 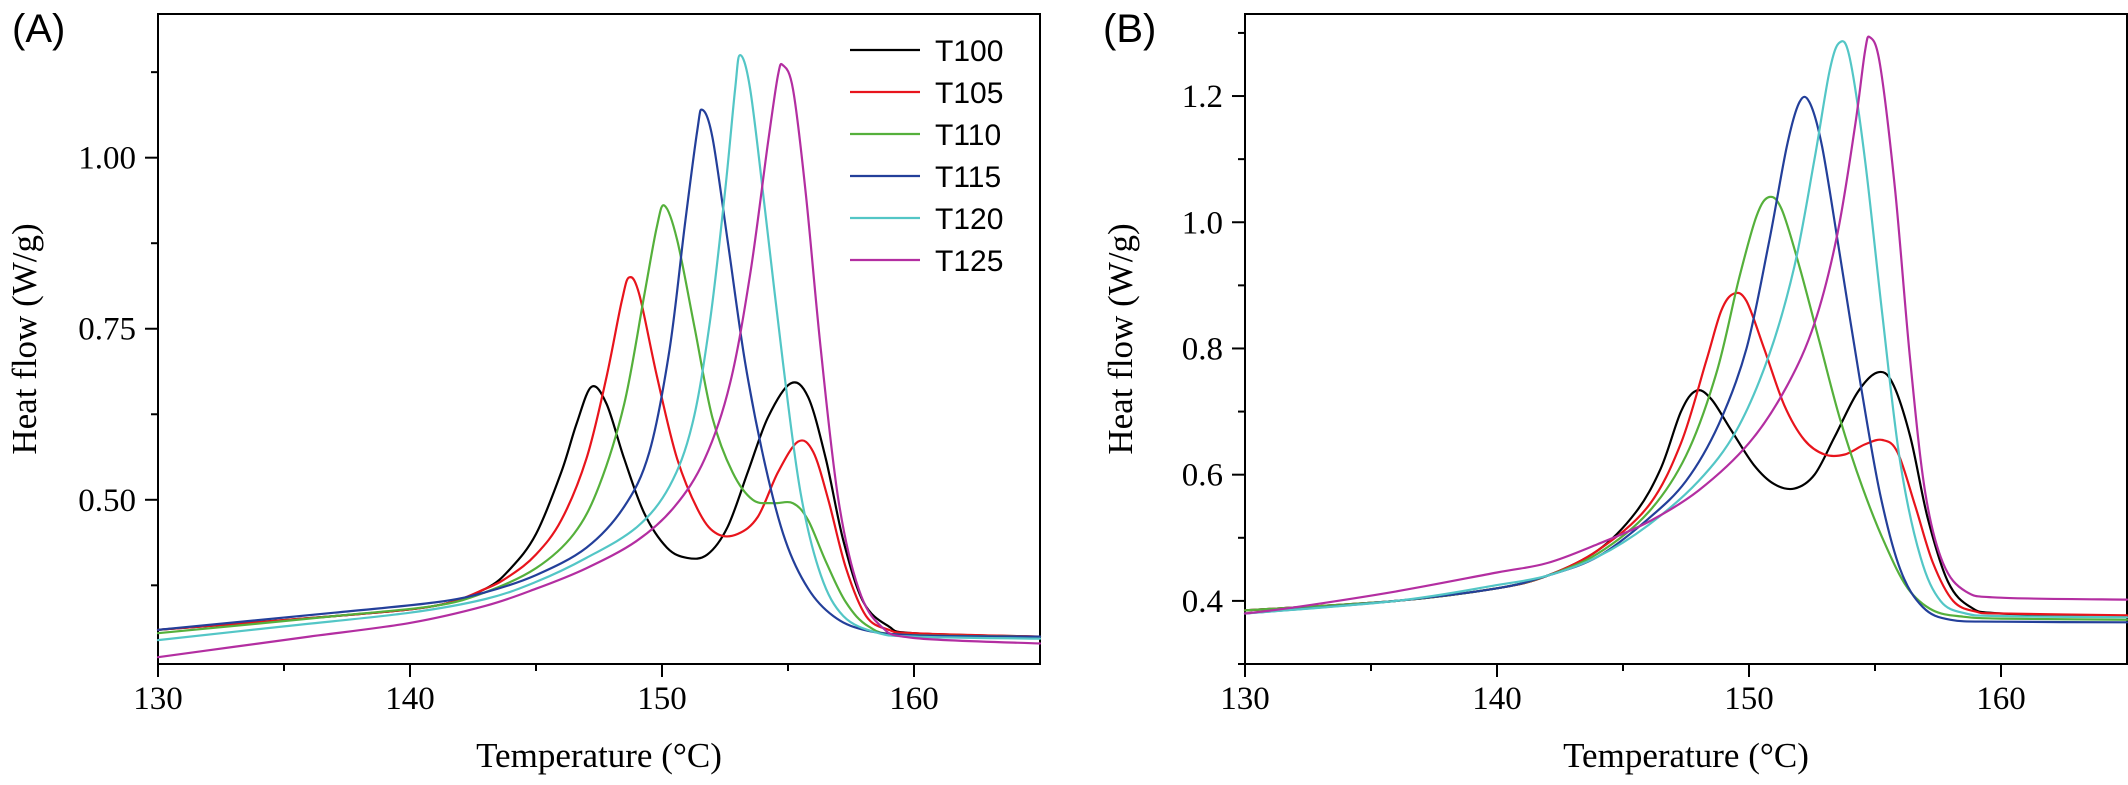 What do you see at coordinates (926, 156) in the screenshot?
I see `panel-a-legend: T100 T105 T110 T115 T120 T125` at bounding box center [926, 156].